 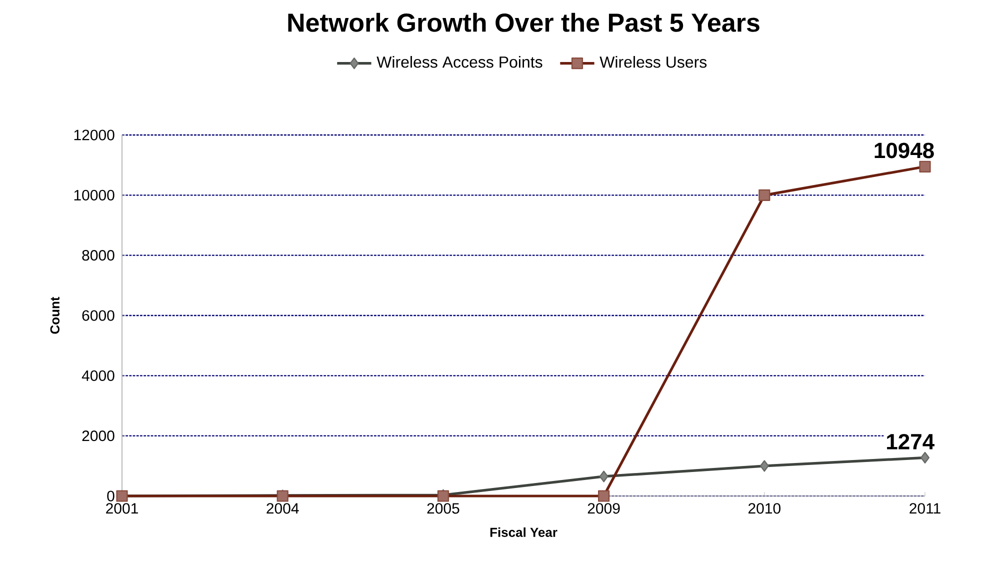 I want to click on y-tick-label: 10000, so click(x=94, y=195).